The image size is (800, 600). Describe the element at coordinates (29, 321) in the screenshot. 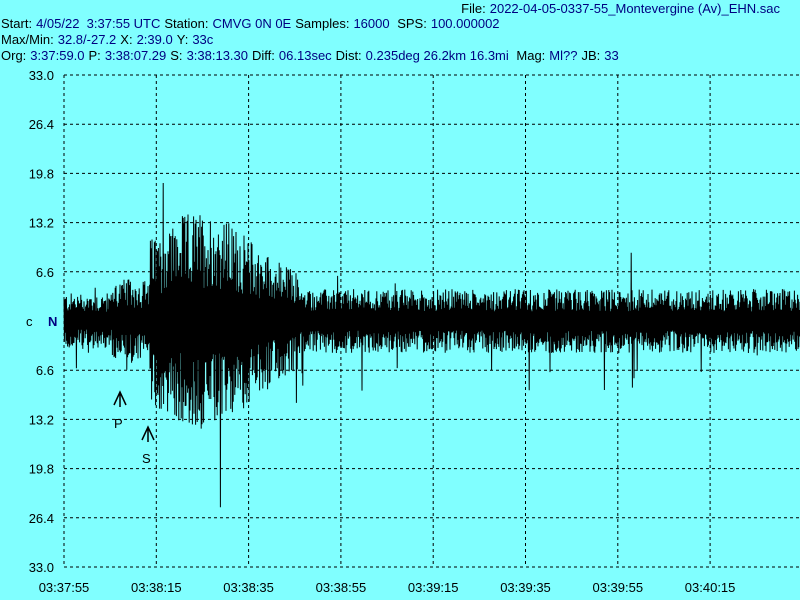

I see `center-label: c` at that location.